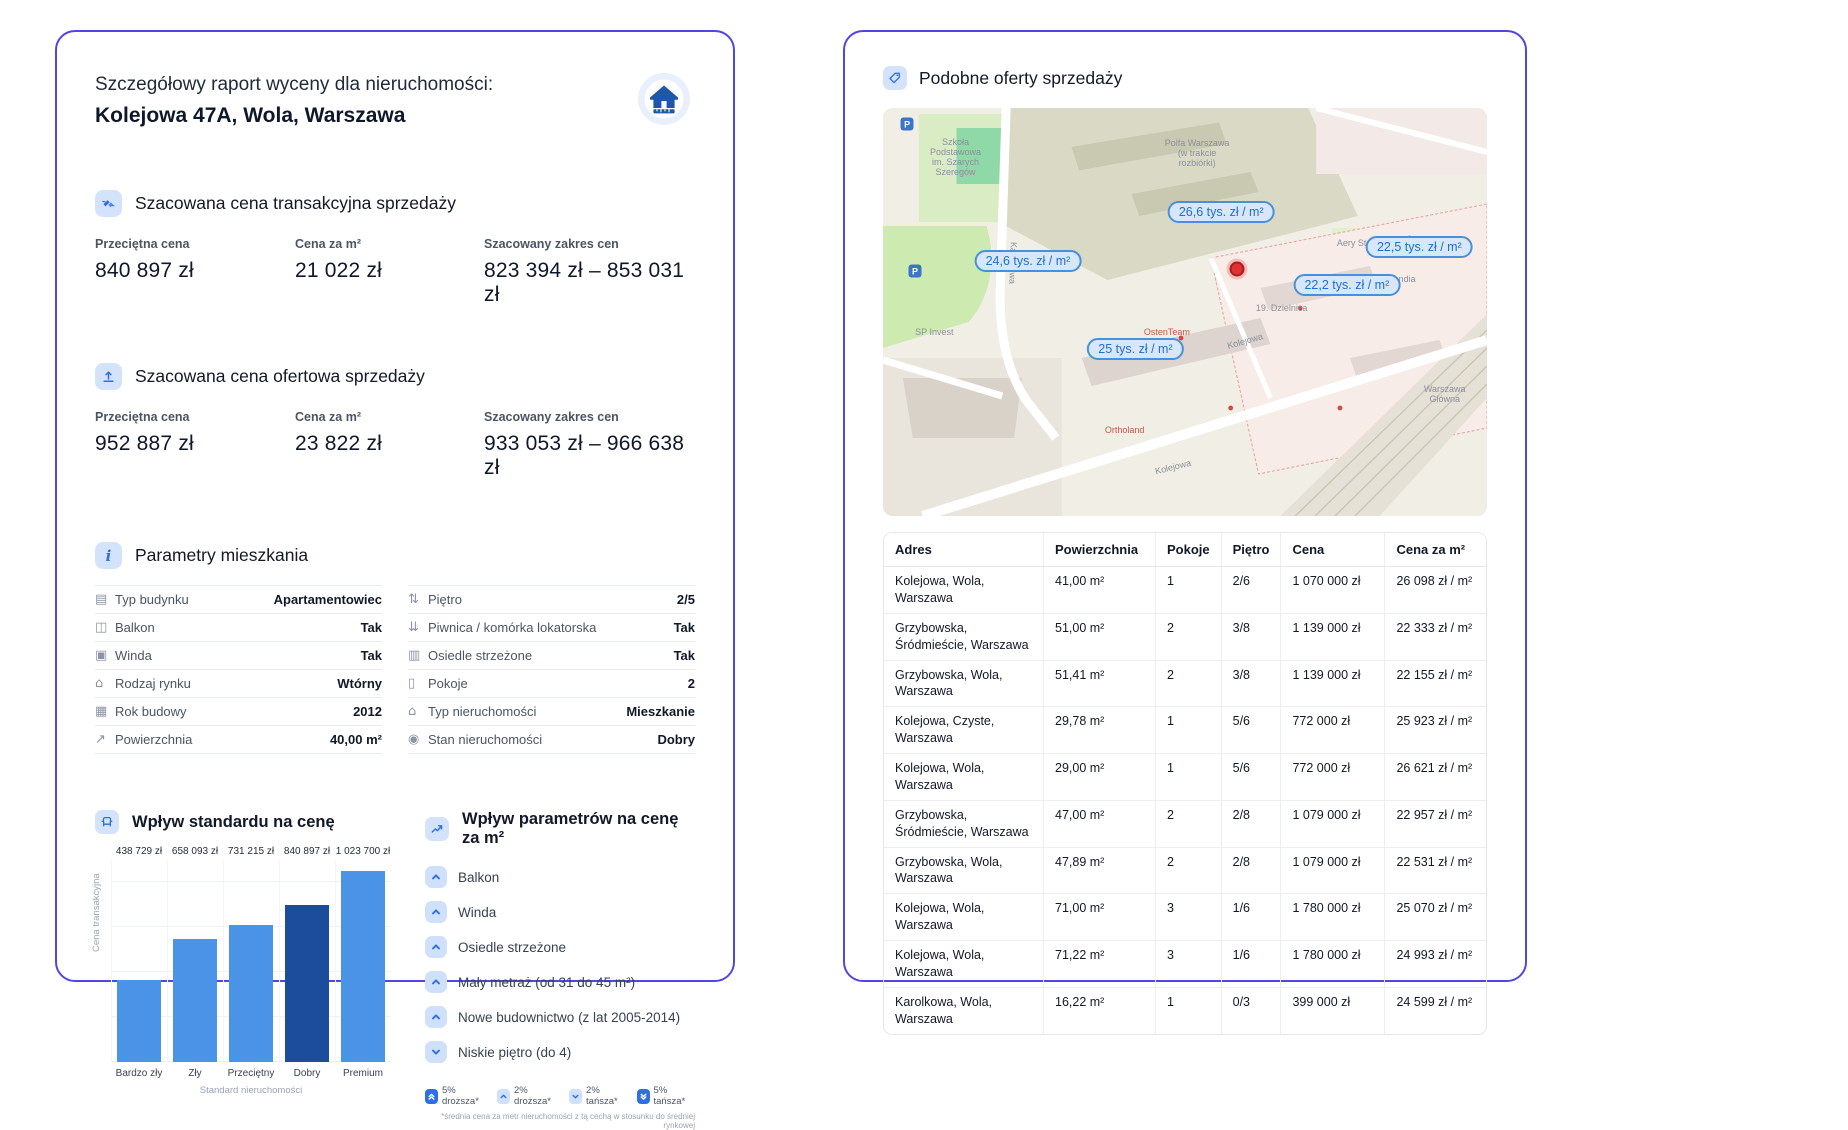  Describe the element at coordinates (1135, 348) in the screenshot. I see `map-price-bubble: 25 tys. zł / m²` at that location.